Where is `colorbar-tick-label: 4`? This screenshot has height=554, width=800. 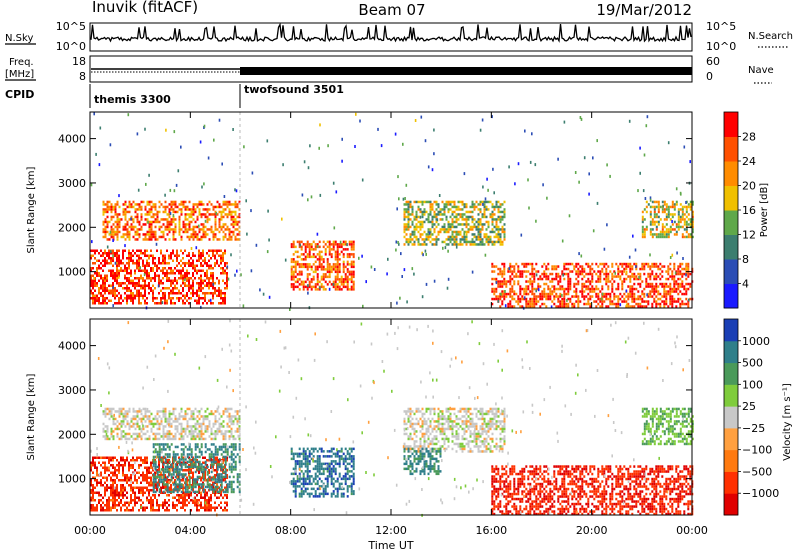 colorbar-tick-label: 4 is located at coordinates (745, 284).